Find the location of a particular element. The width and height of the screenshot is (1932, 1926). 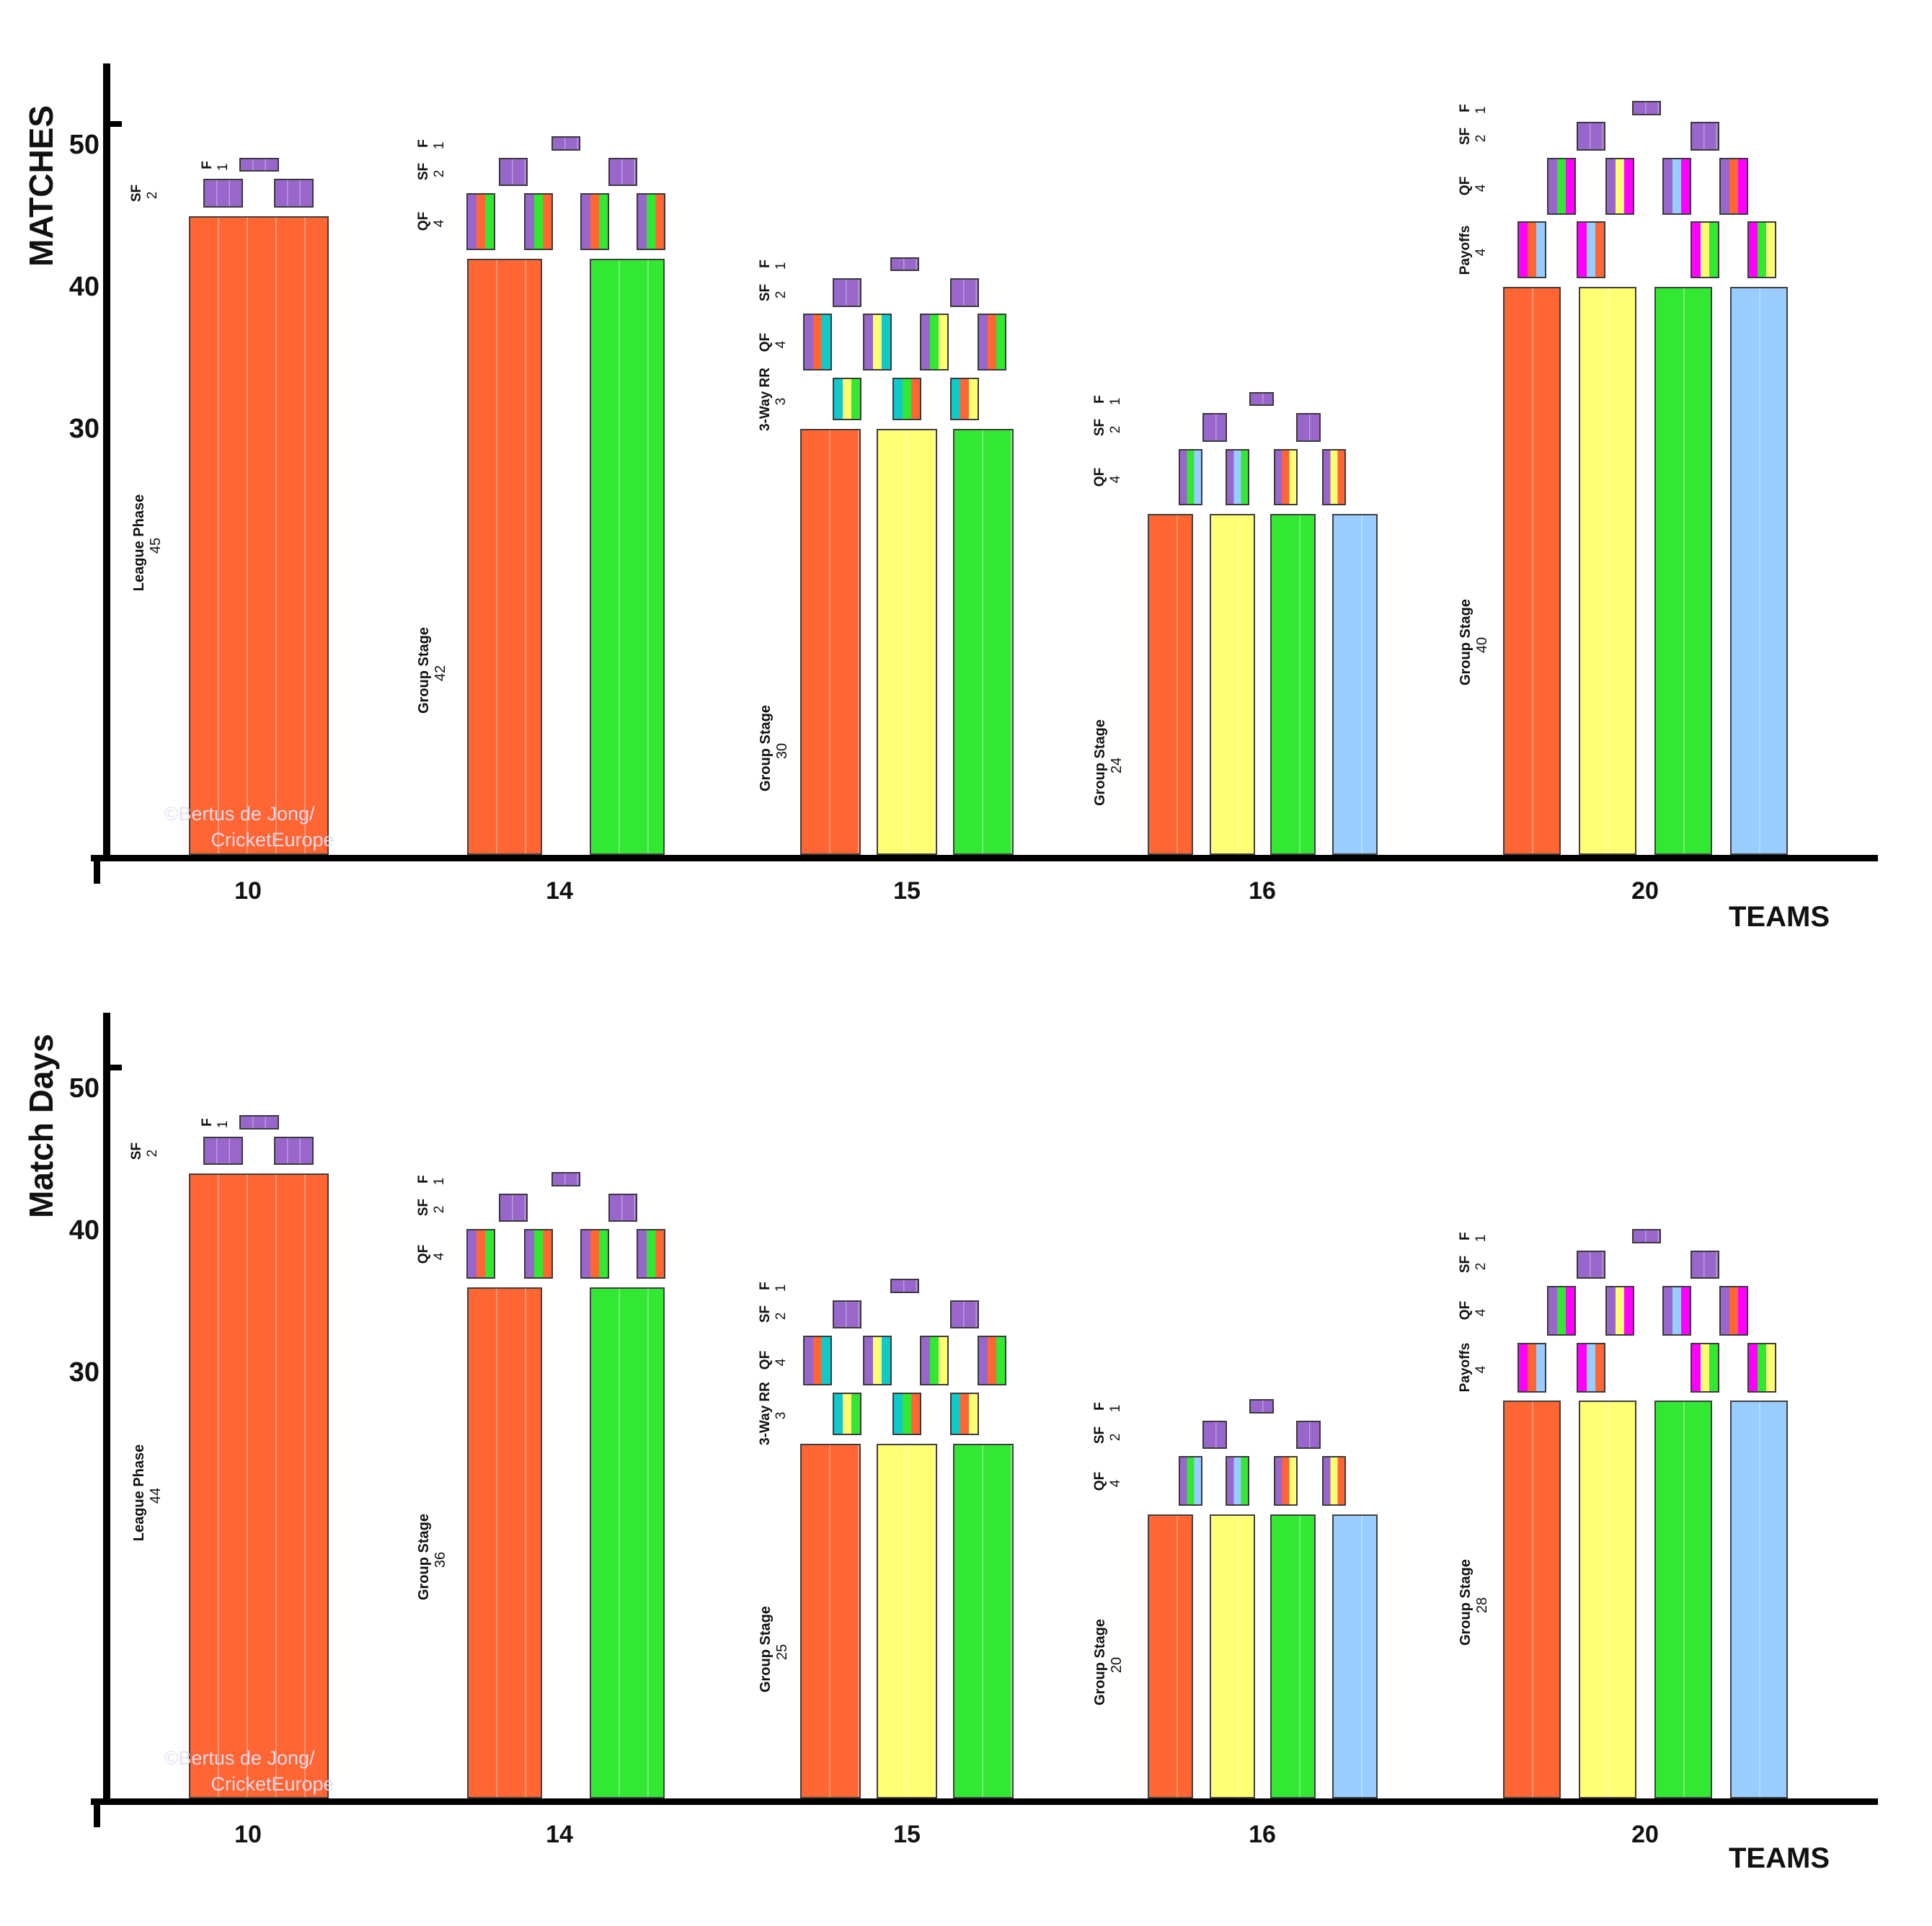

x-axis-title: TEAMS is located at coordinates (1779, 917).